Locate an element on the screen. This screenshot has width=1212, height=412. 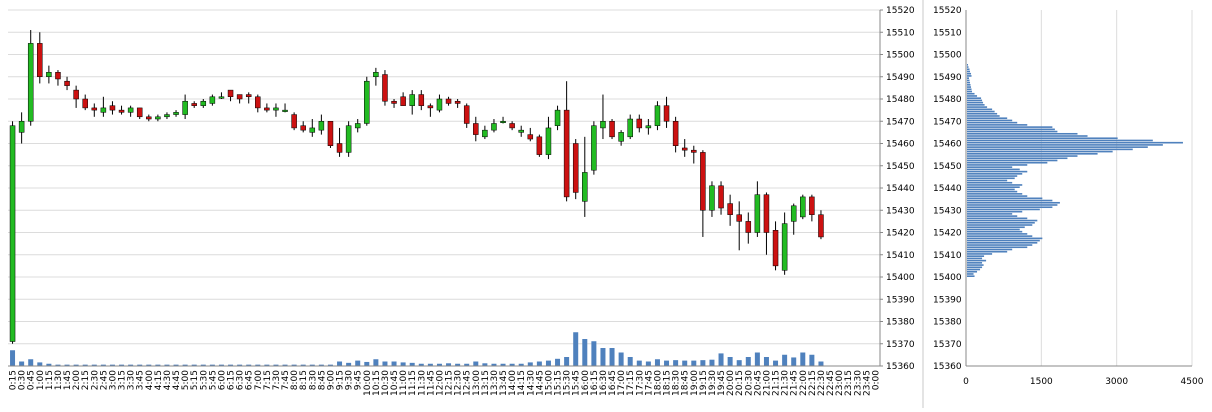
main-x-tick-label: 1:30 is located at coordinates (59, 380).